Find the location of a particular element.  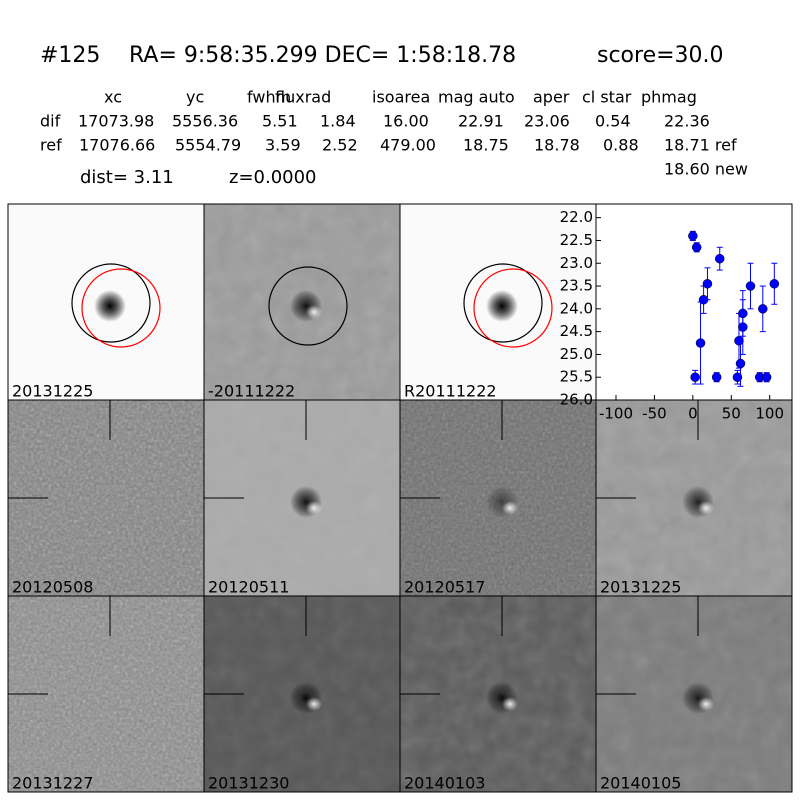

score: score=30.0 is located at coordinates (660, 55).